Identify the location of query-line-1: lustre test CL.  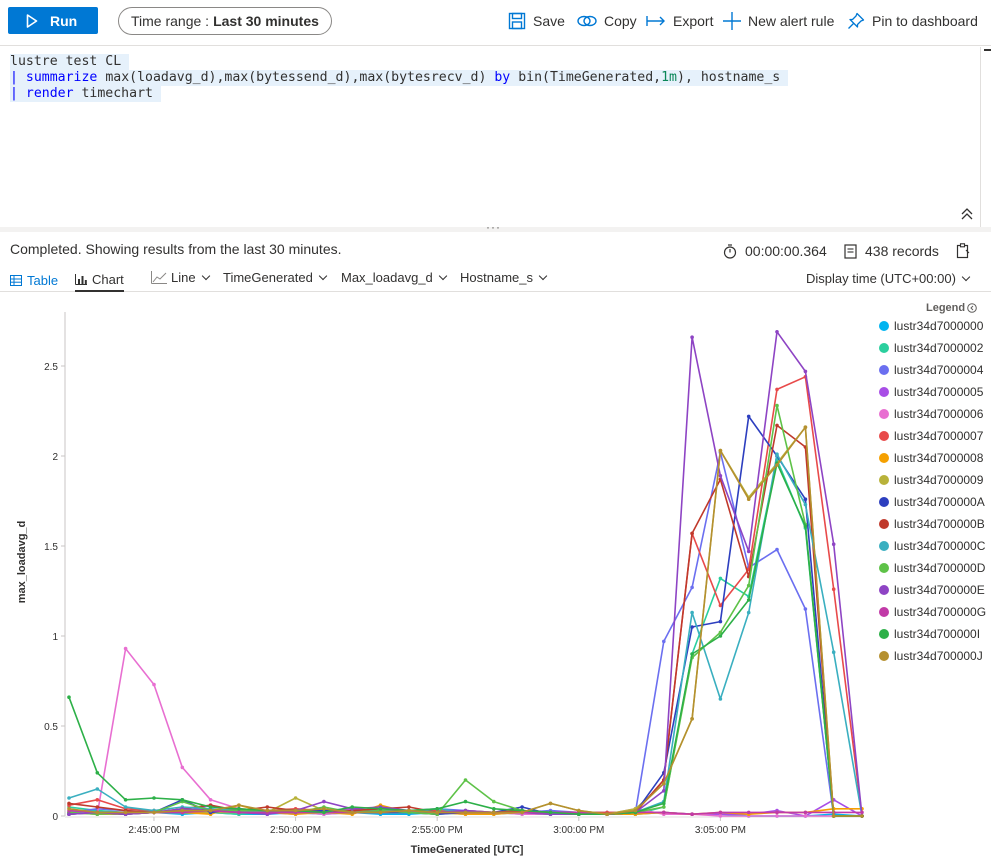
(70, 62).